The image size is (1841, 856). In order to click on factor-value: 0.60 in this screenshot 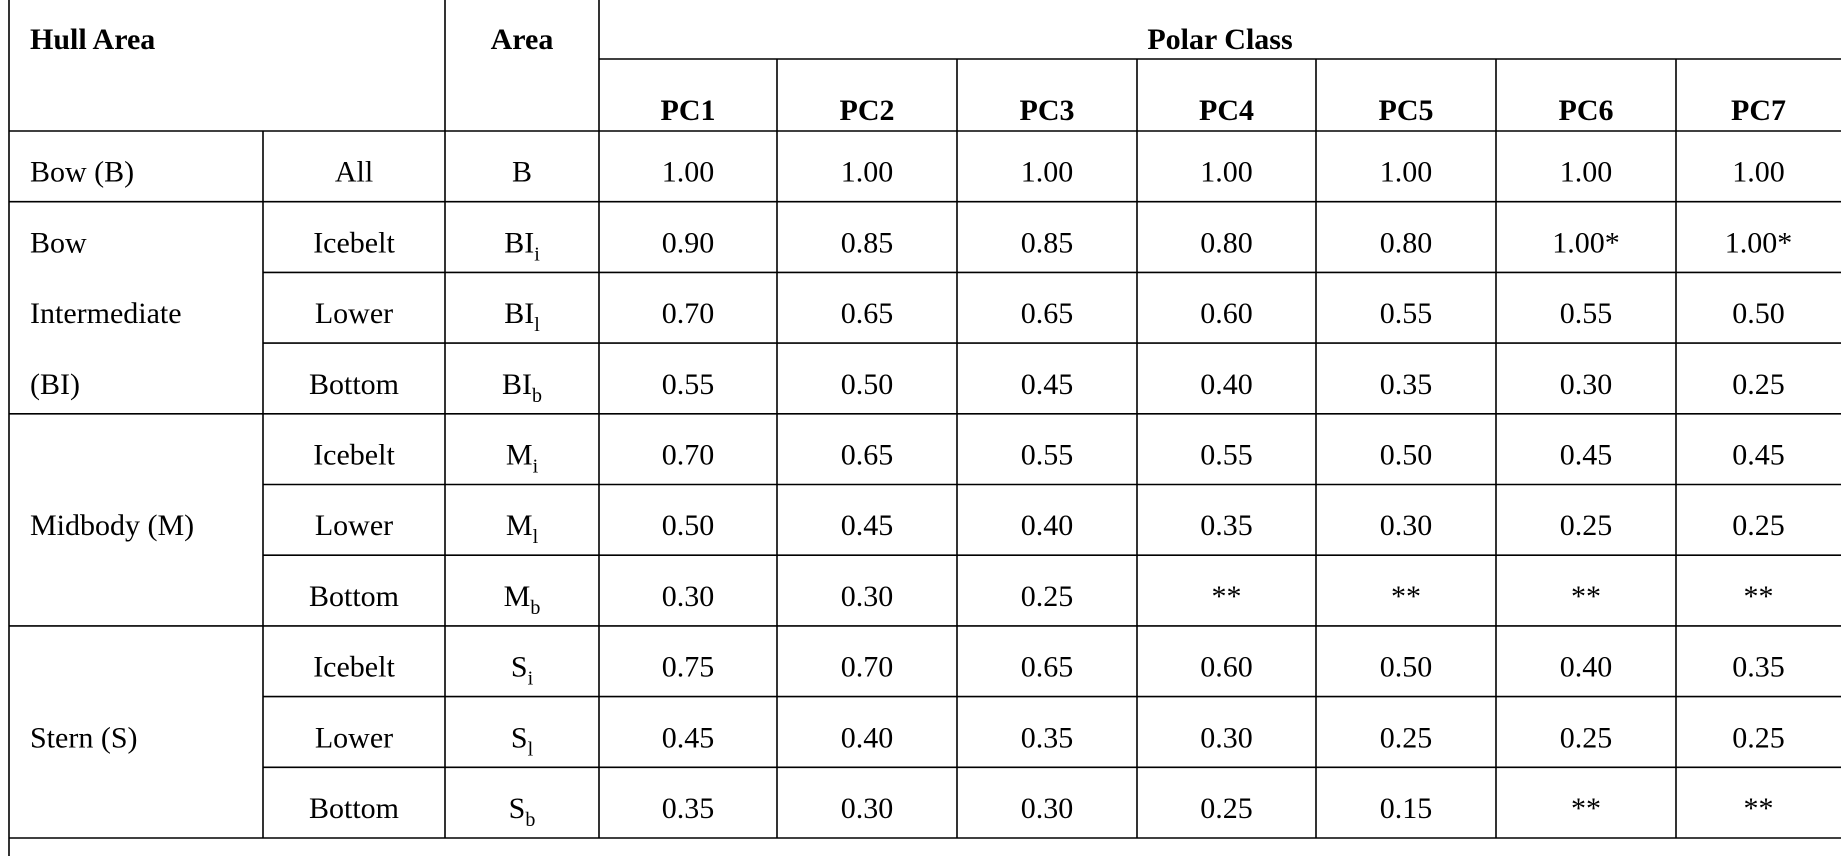, I will do `click(1226, 667)`.